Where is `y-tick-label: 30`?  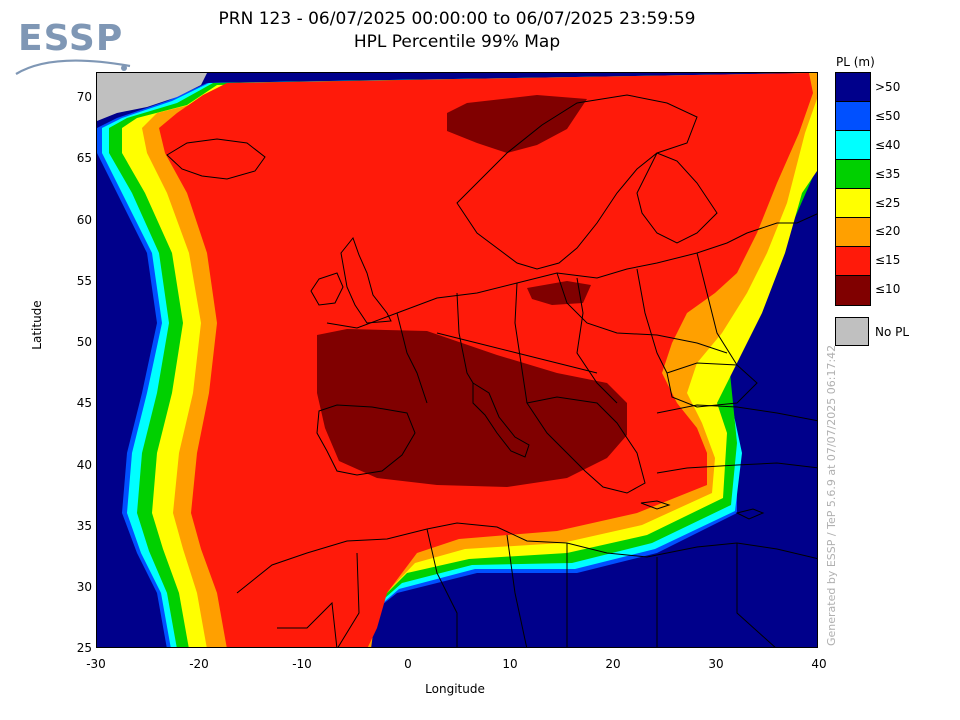
y-tick-label: 30 is located at coordinates (84, 587).